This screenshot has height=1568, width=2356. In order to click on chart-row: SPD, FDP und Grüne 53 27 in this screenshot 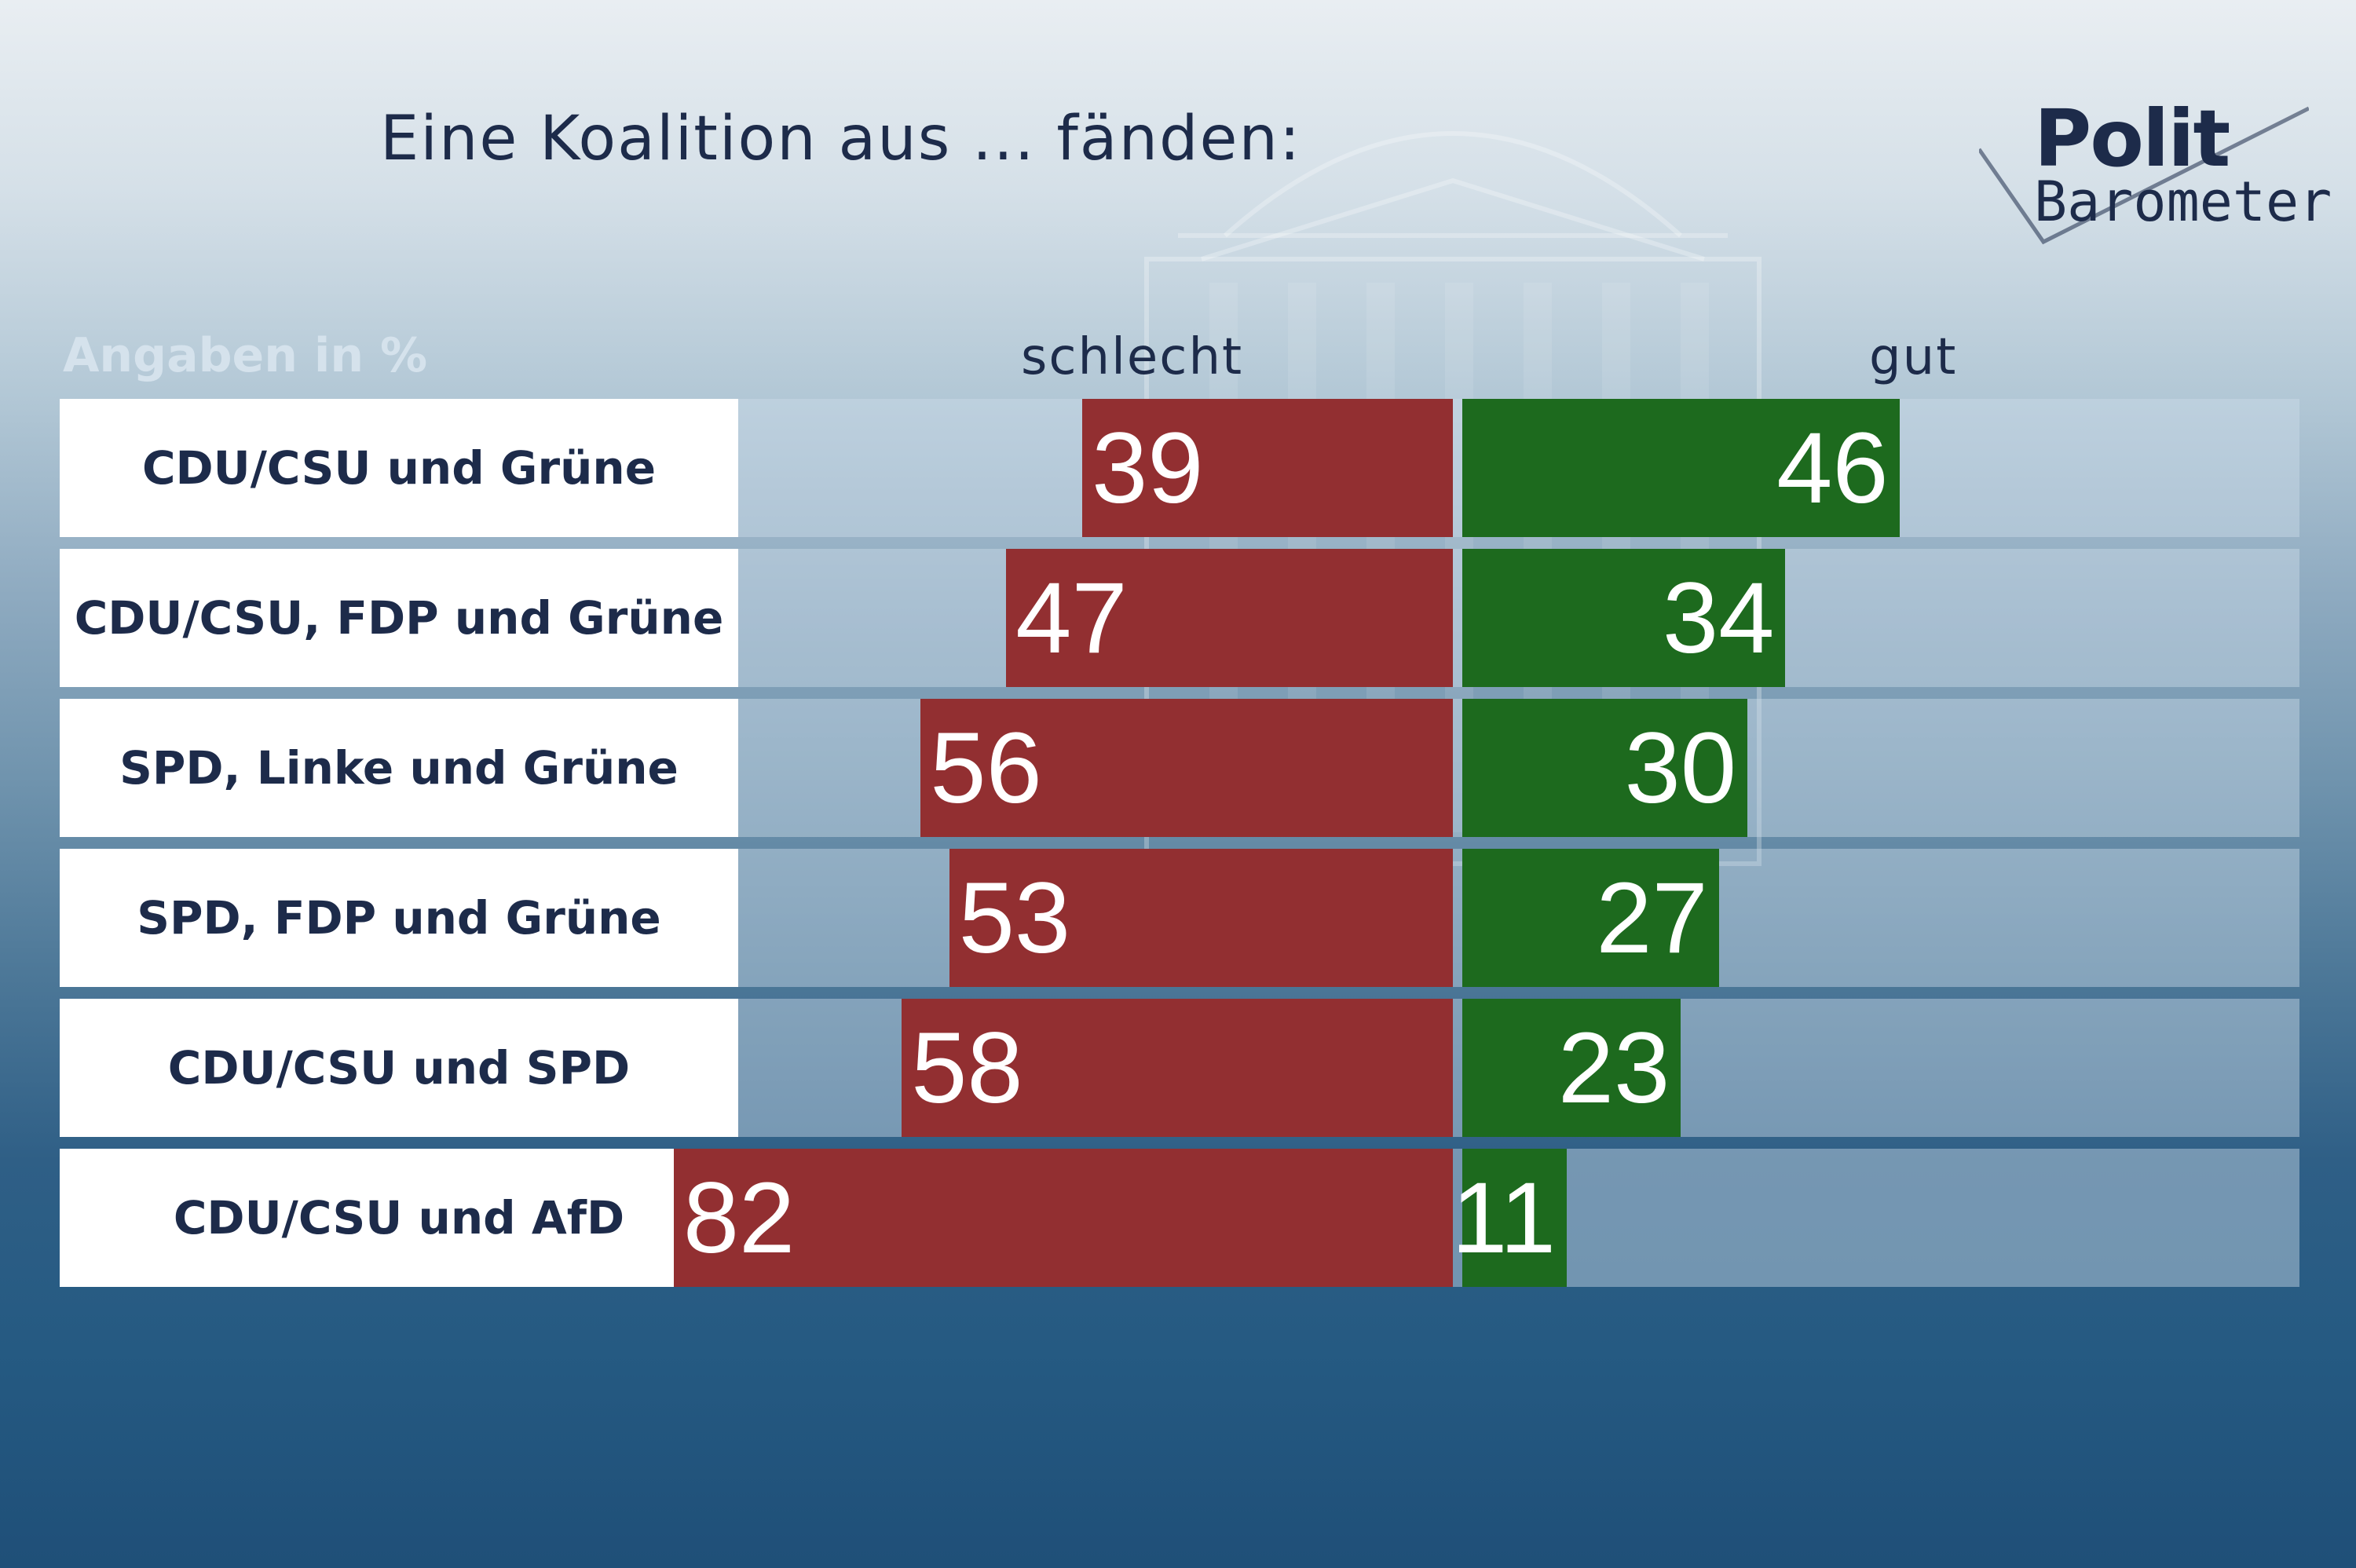, I will do `click(1179, 918)`.